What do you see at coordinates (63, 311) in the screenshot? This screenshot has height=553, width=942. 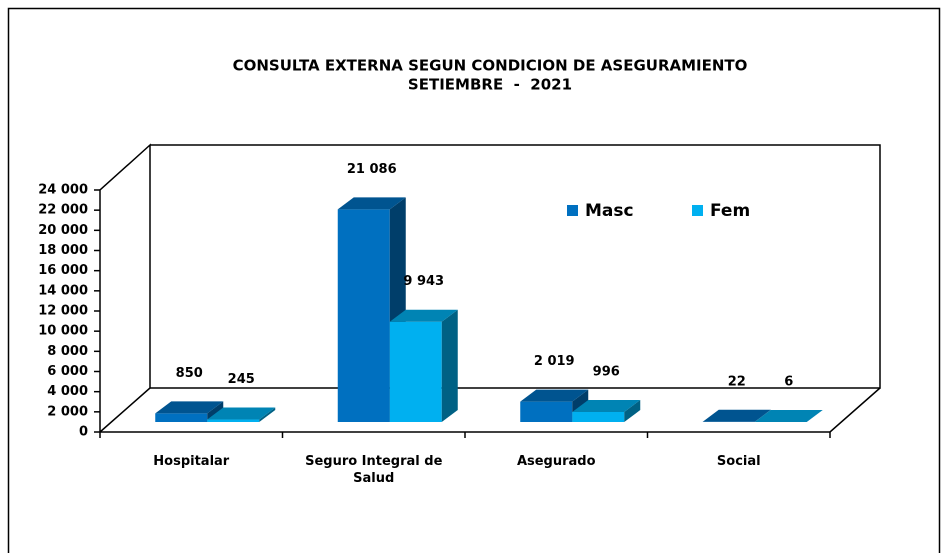 I see `y-tick-label: 12 000` at bounding box center [63, 311].